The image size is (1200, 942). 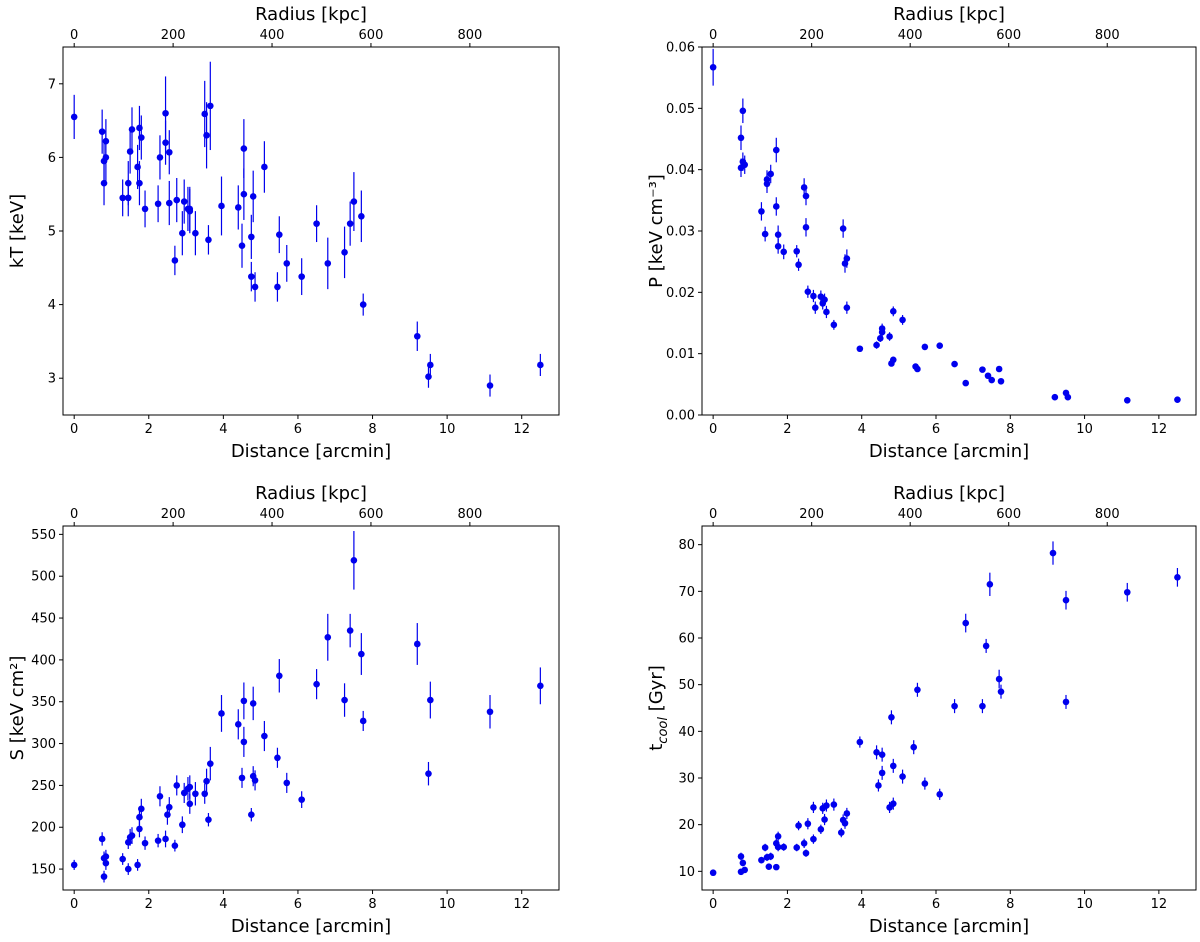 I want to click on y-axis-title: kT [keV], so click(x=17, y=231).